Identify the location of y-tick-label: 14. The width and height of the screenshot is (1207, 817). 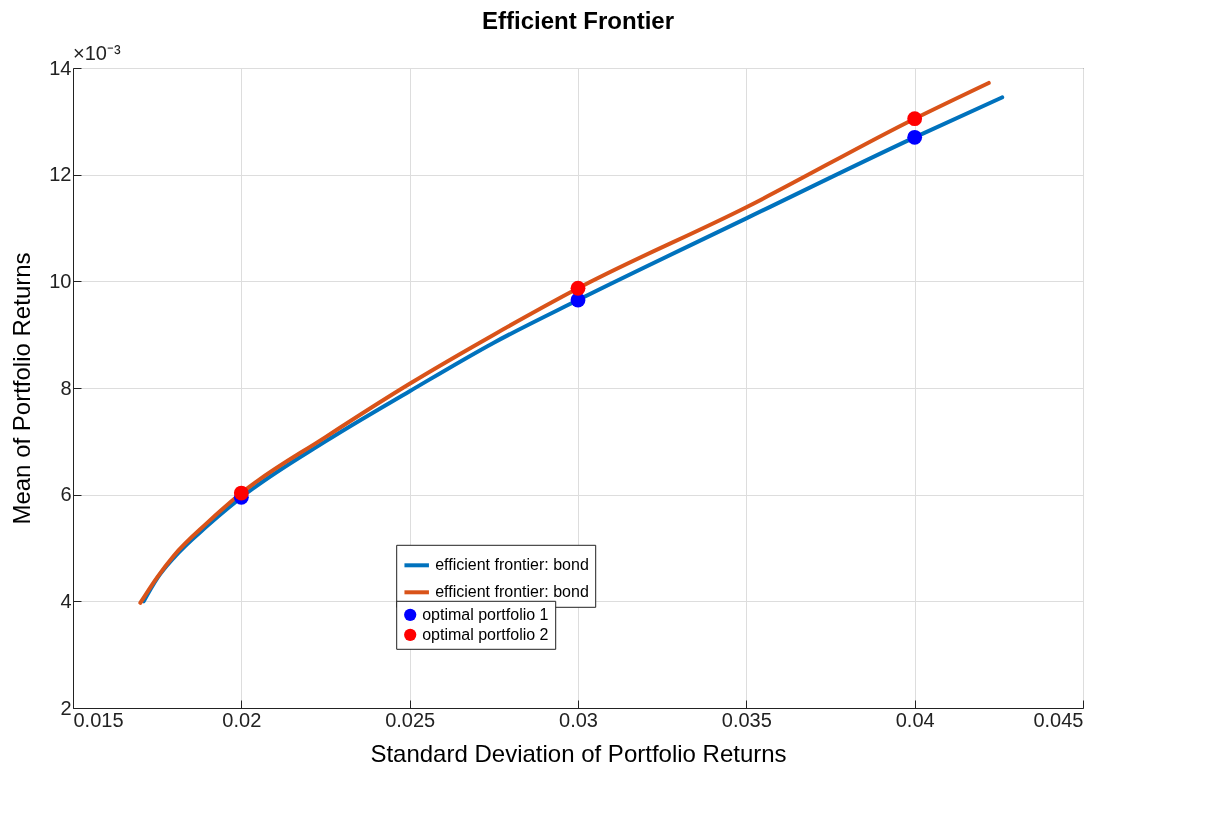
(60, 67).